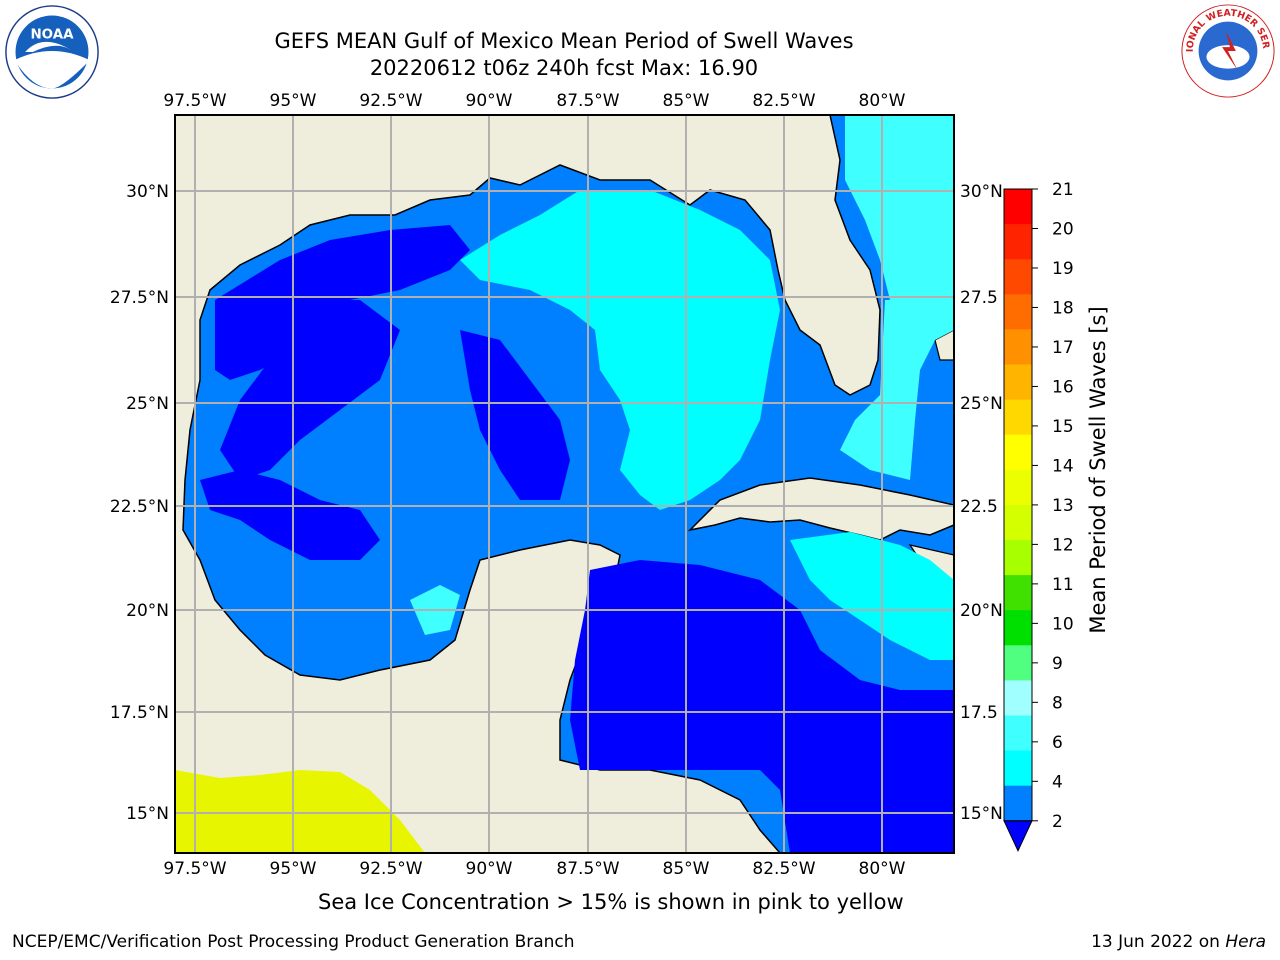 Image resolution: width=1280 pixels, height=960 pixels. I want to click on colorbar-tick-label: 15, so click(1063, 427).